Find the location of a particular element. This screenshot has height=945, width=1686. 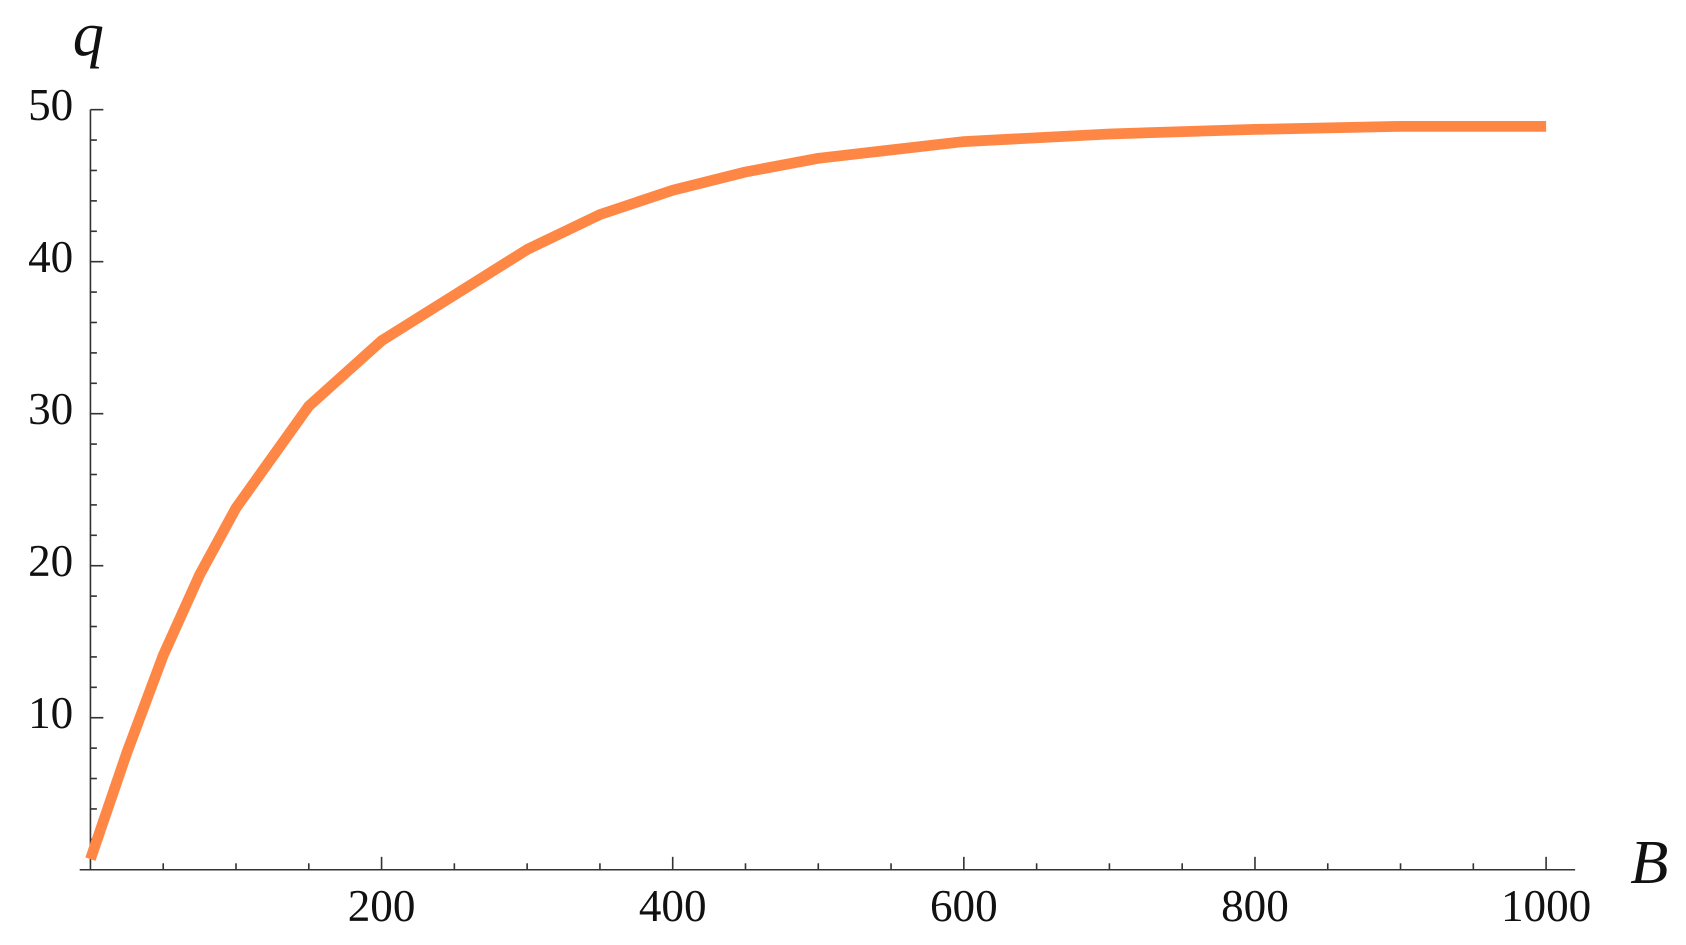

y-tick-label: 20 is located at coordinates (50, 561).